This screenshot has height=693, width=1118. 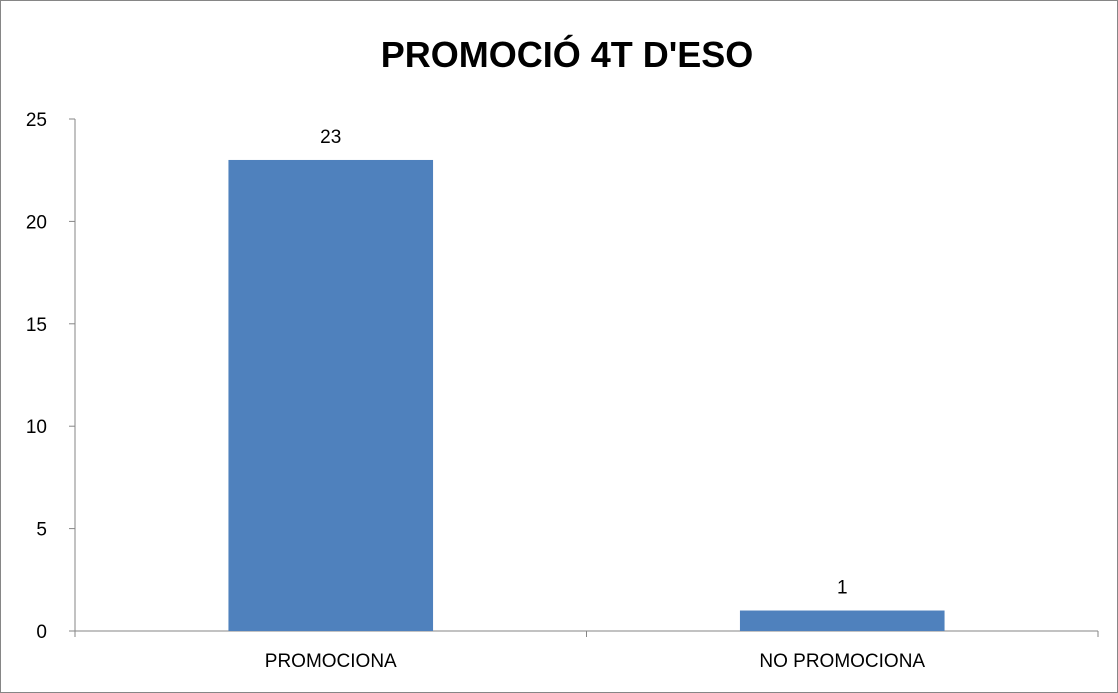 I want to click on y-tick-label: 0, so click(x=41, y=632).